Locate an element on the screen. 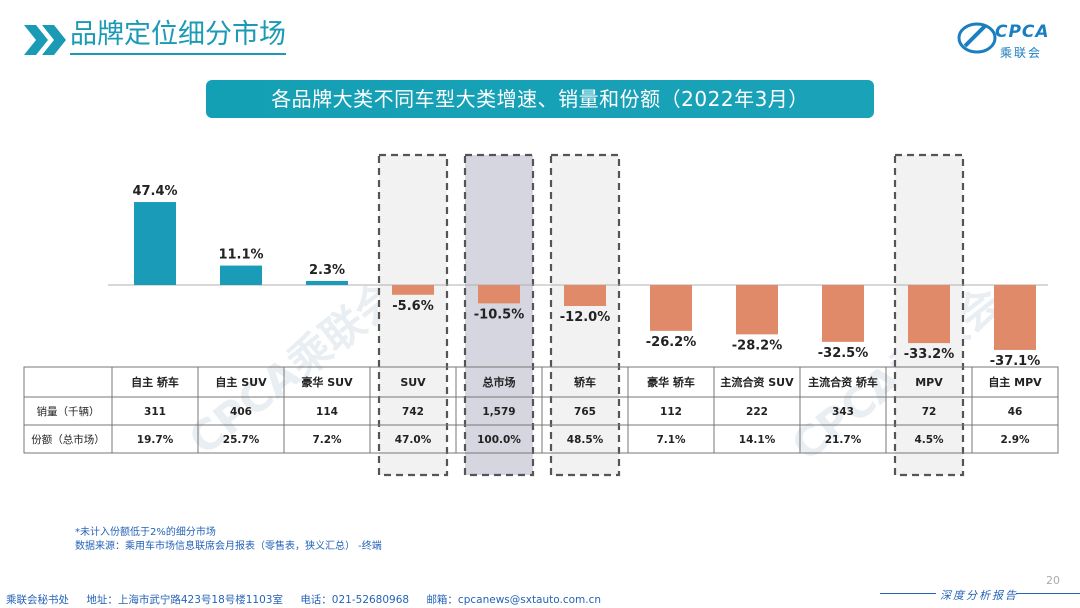 This screenshot has width=1080, height=608. report-tag: 深度分析报告 is located at coordinates (979, 595).